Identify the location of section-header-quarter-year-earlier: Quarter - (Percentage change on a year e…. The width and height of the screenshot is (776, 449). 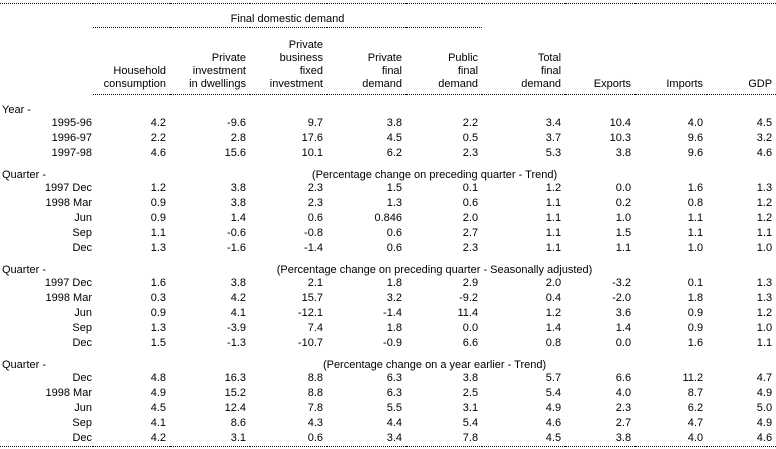
(388, 361).